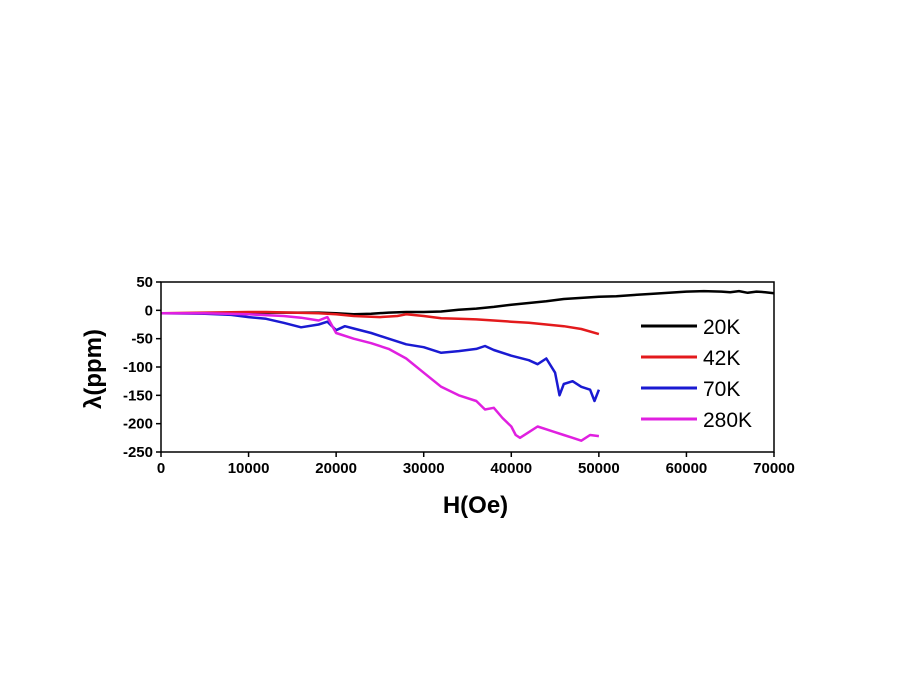 This screenshot has height=688, width=900. I want to click on x-tick-label: 0, so click(161, 468).